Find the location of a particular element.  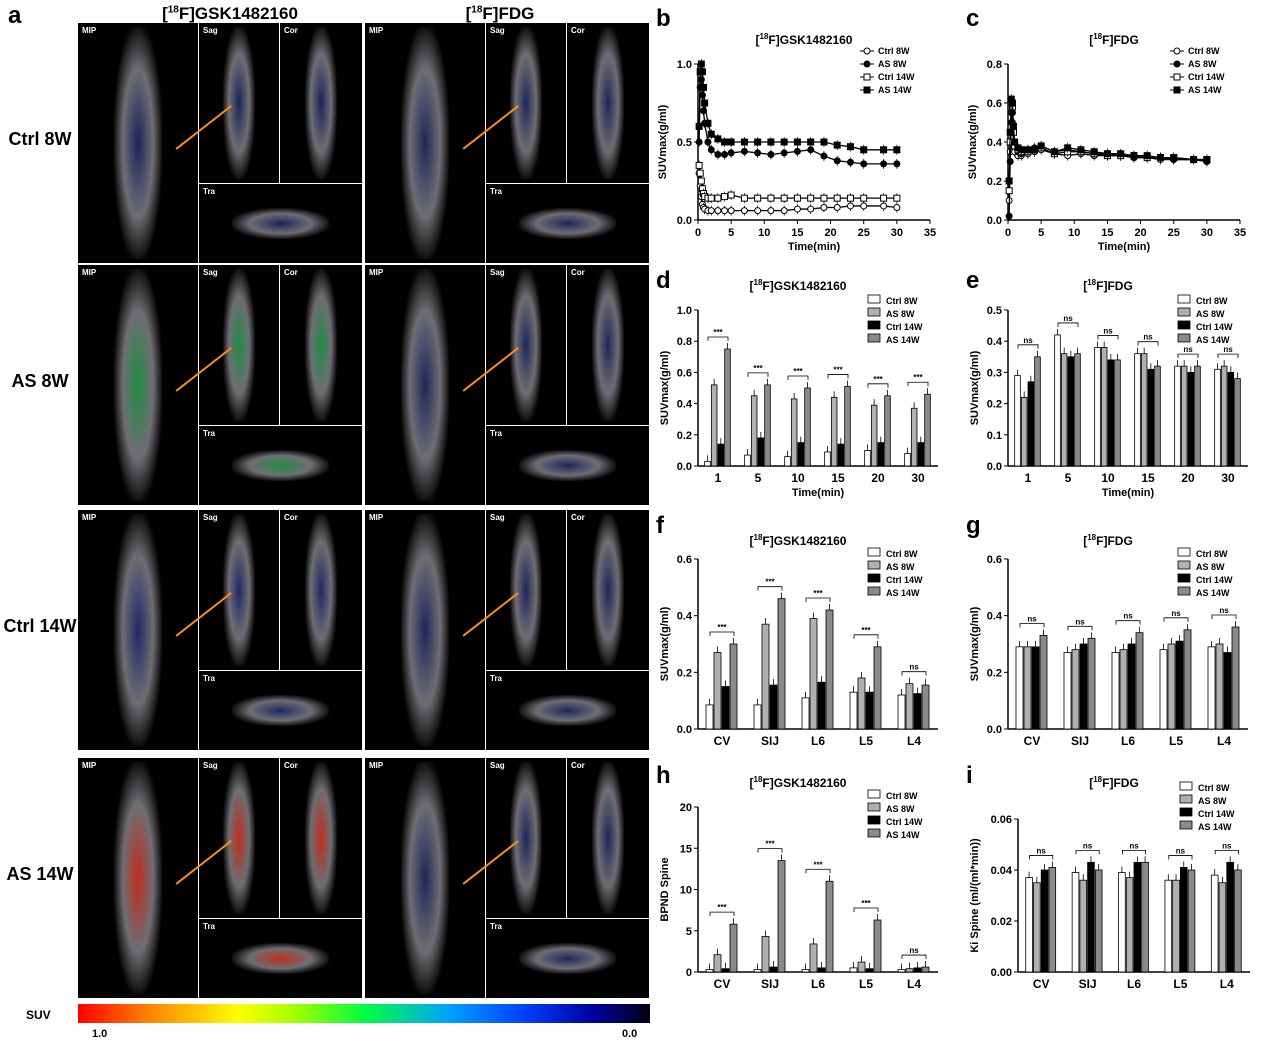

x-tick-label: SIJ is located at coordinates (1080, 741).